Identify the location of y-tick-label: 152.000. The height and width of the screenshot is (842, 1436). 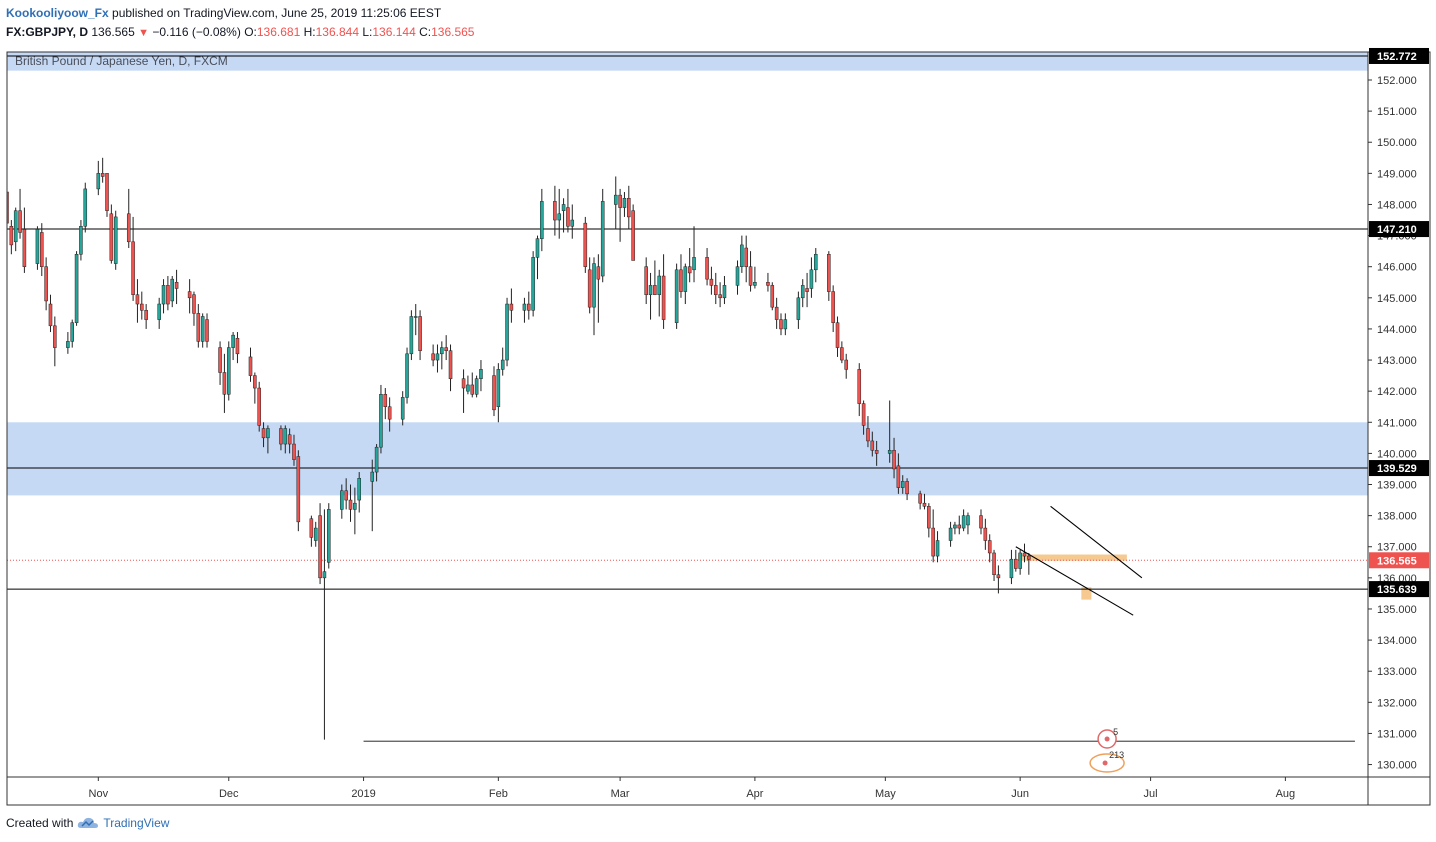
(1397, 81).